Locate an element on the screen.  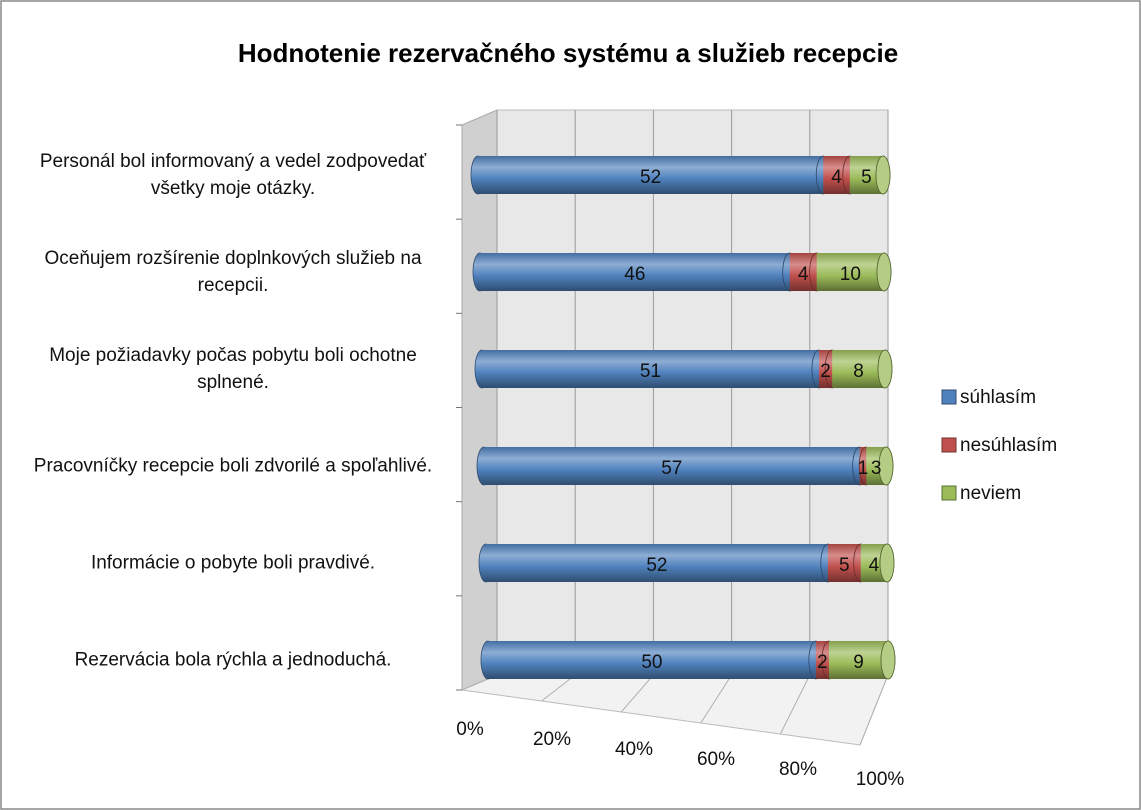
data-label: 57 is located at coordinates (671, 468).